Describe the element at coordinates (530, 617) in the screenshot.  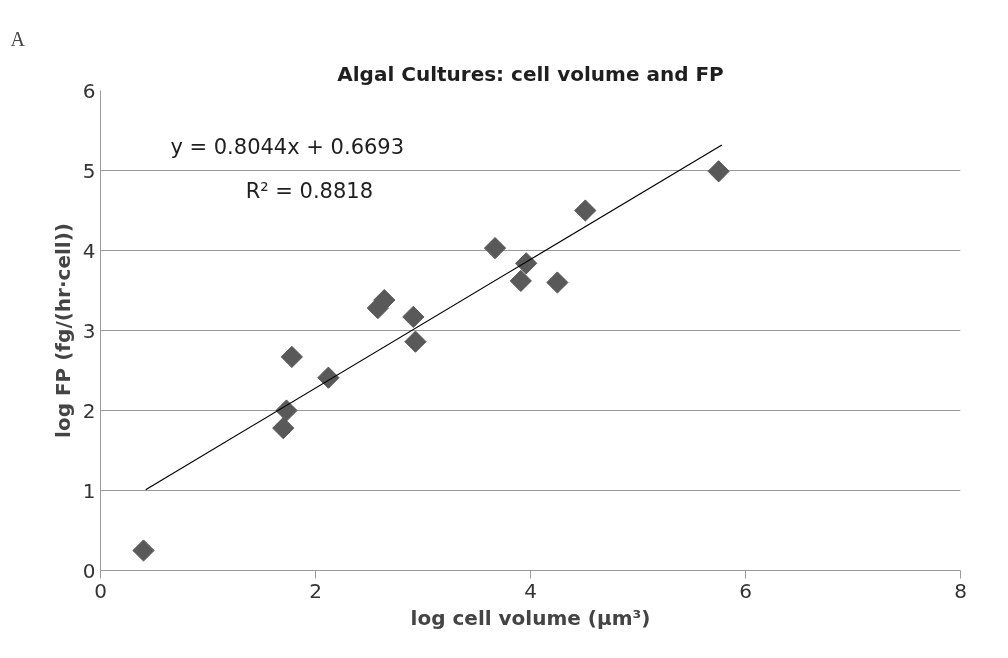
I see `x-axis-title: log cell volume (μm³)` at that location.